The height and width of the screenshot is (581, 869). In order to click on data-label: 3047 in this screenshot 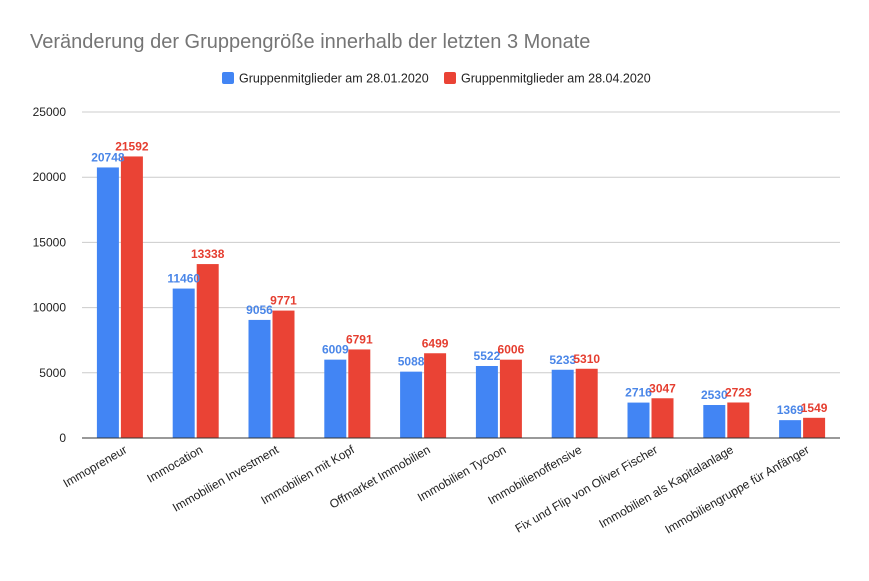, I will do `click(662, 388)`.